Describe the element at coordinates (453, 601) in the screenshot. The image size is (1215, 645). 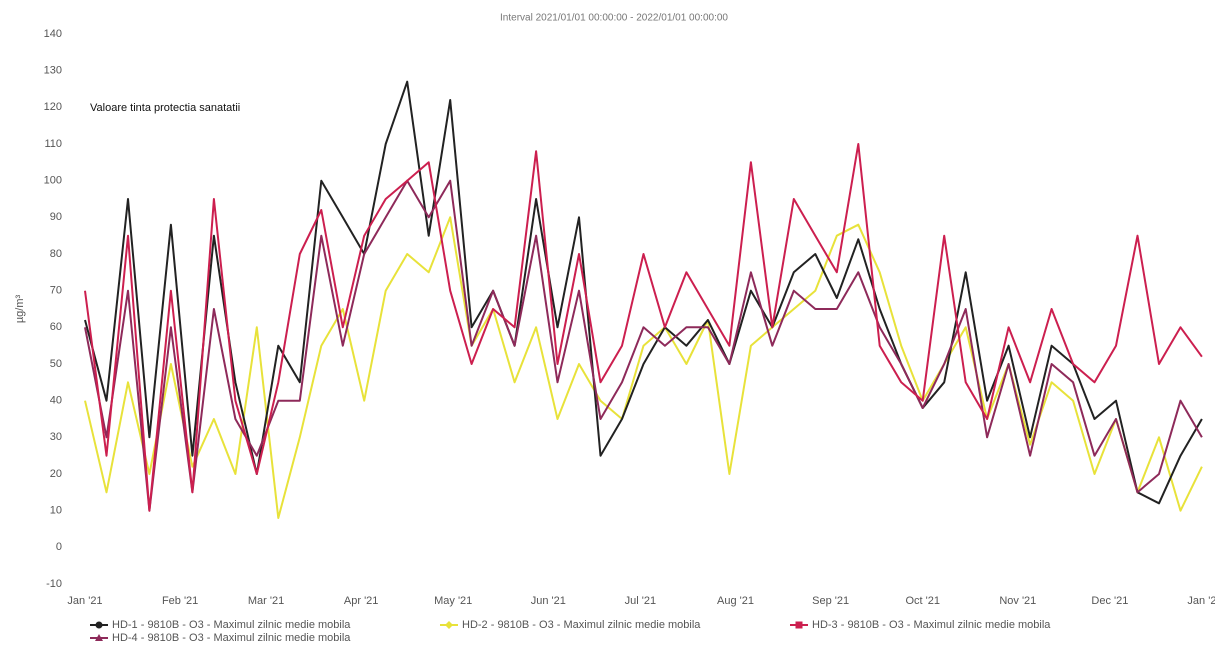
I see `x-tick-label: May '21` at that location.